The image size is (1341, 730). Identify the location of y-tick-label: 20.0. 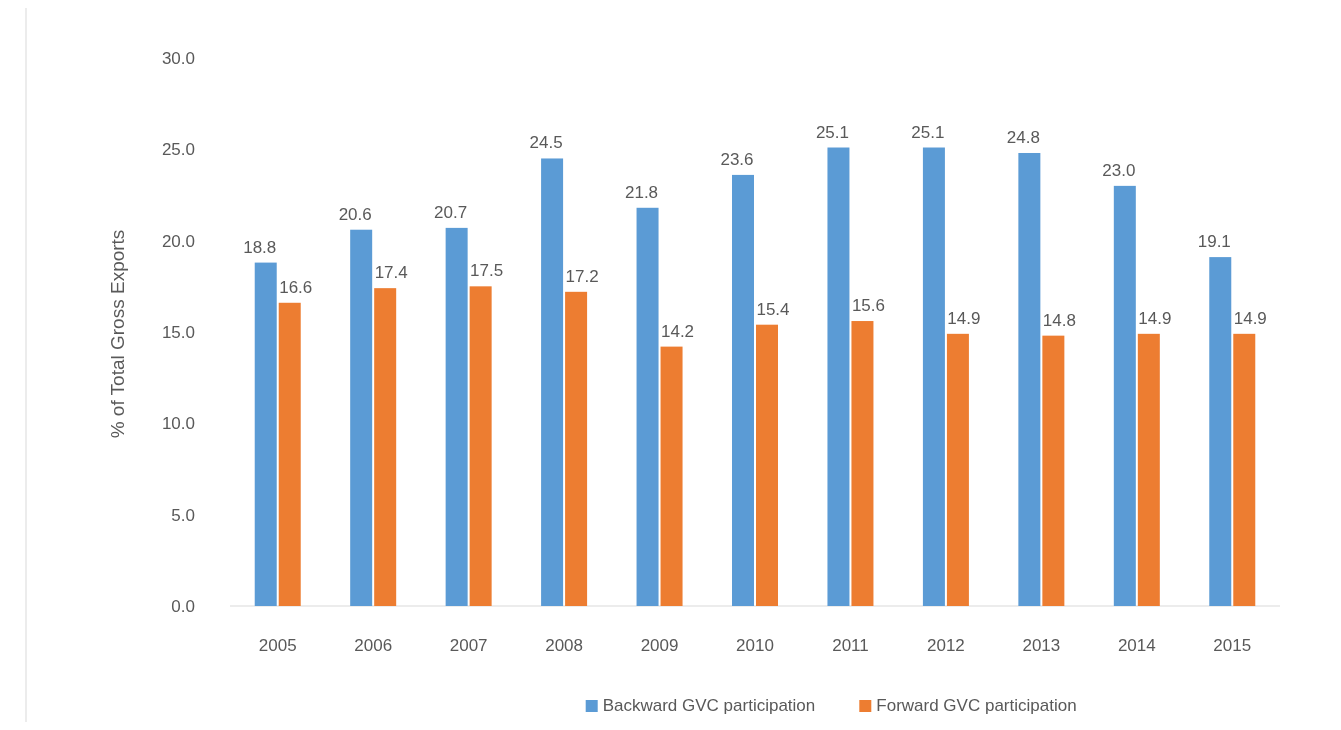
(178, 241).